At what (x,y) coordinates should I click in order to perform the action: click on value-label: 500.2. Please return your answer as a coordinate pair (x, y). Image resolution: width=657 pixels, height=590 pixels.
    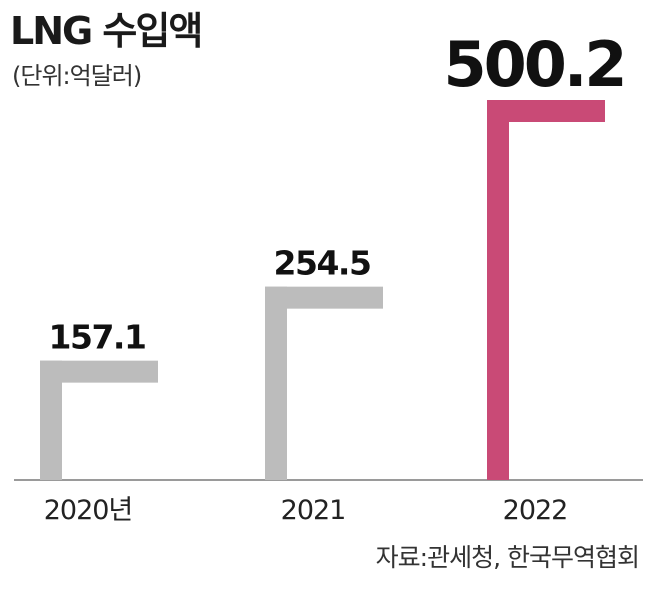
    Looking at the image, I should click on (533, 64).